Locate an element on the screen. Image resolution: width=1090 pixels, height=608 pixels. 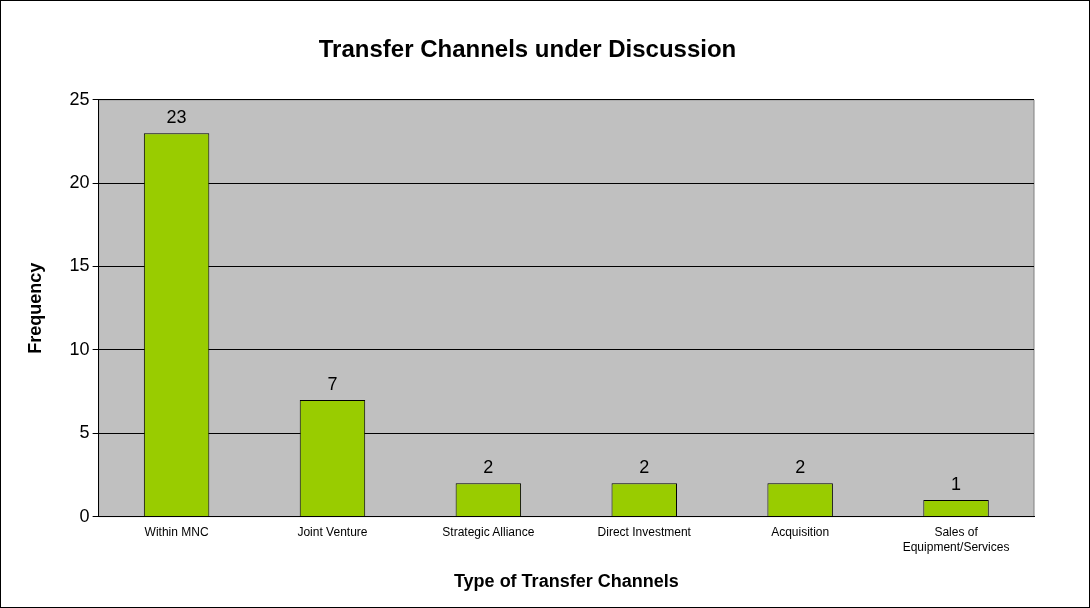
y-axis-title: Frequency is located at coordinates (34, 308).